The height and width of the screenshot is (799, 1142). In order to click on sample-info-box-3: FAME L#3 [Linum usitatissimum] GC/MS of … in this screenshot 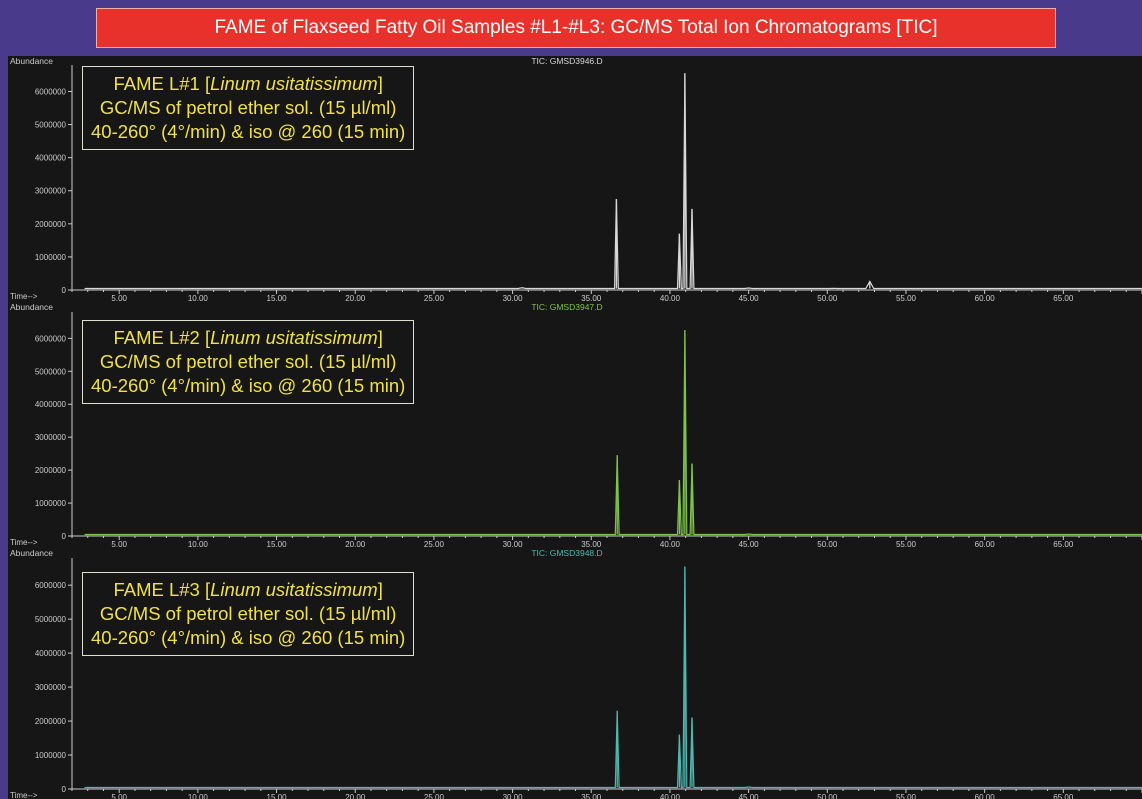, I will do `click(248, 614)`.